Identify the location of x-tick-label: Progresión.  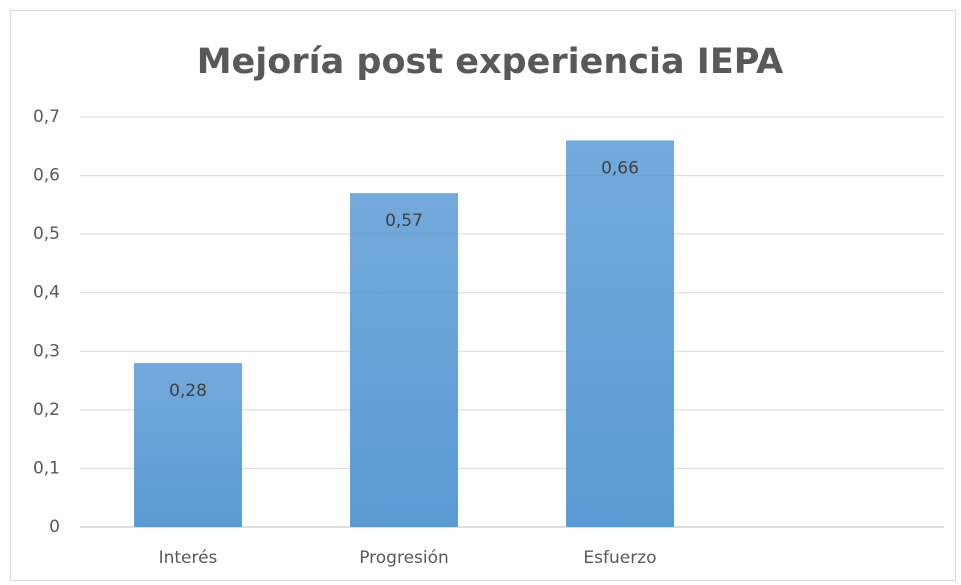
(404, 558).